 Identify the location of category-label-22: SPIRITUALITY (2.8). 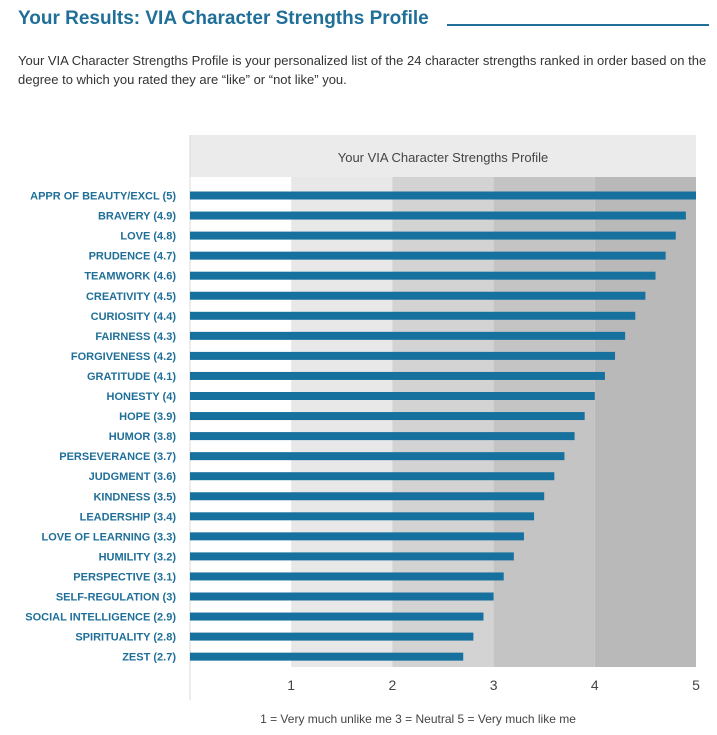
(125, 638).